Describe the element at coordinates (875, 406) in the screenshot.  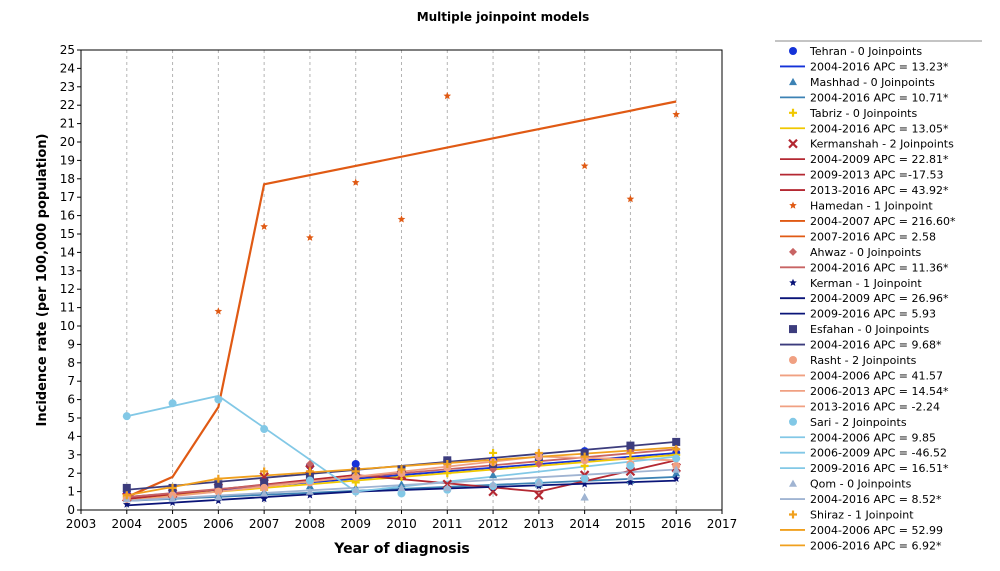
I see `legend-fit-label: 2013-2016 APC = -2.24` at that location.